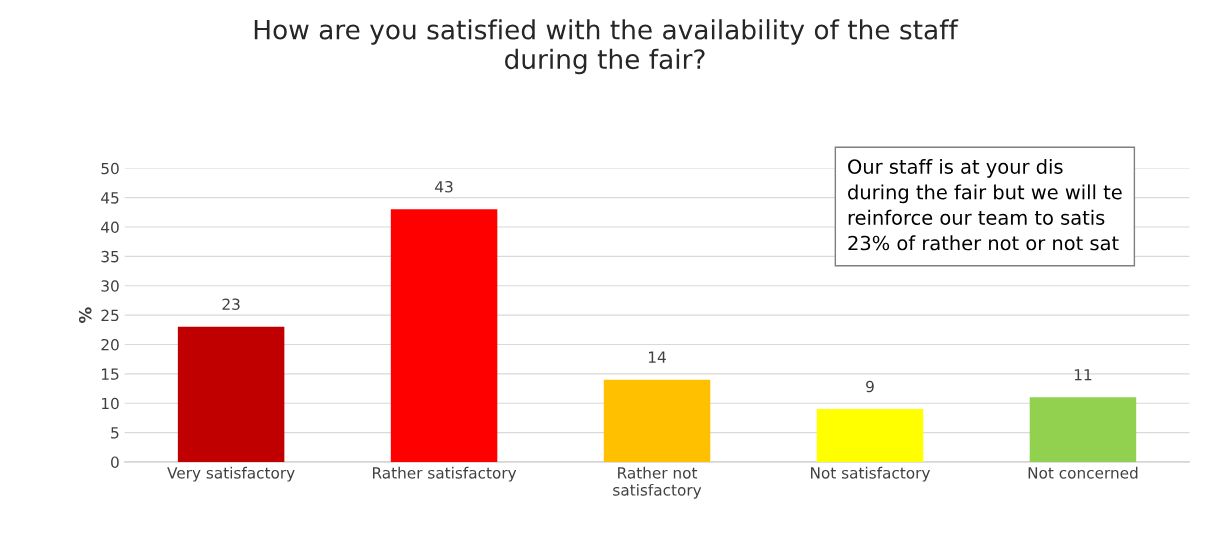  I want to click on annotation: Our staff is at your dis during the fair but we will te reinforce our team to satis 23% of rather not or not sat, so click(985, 204).